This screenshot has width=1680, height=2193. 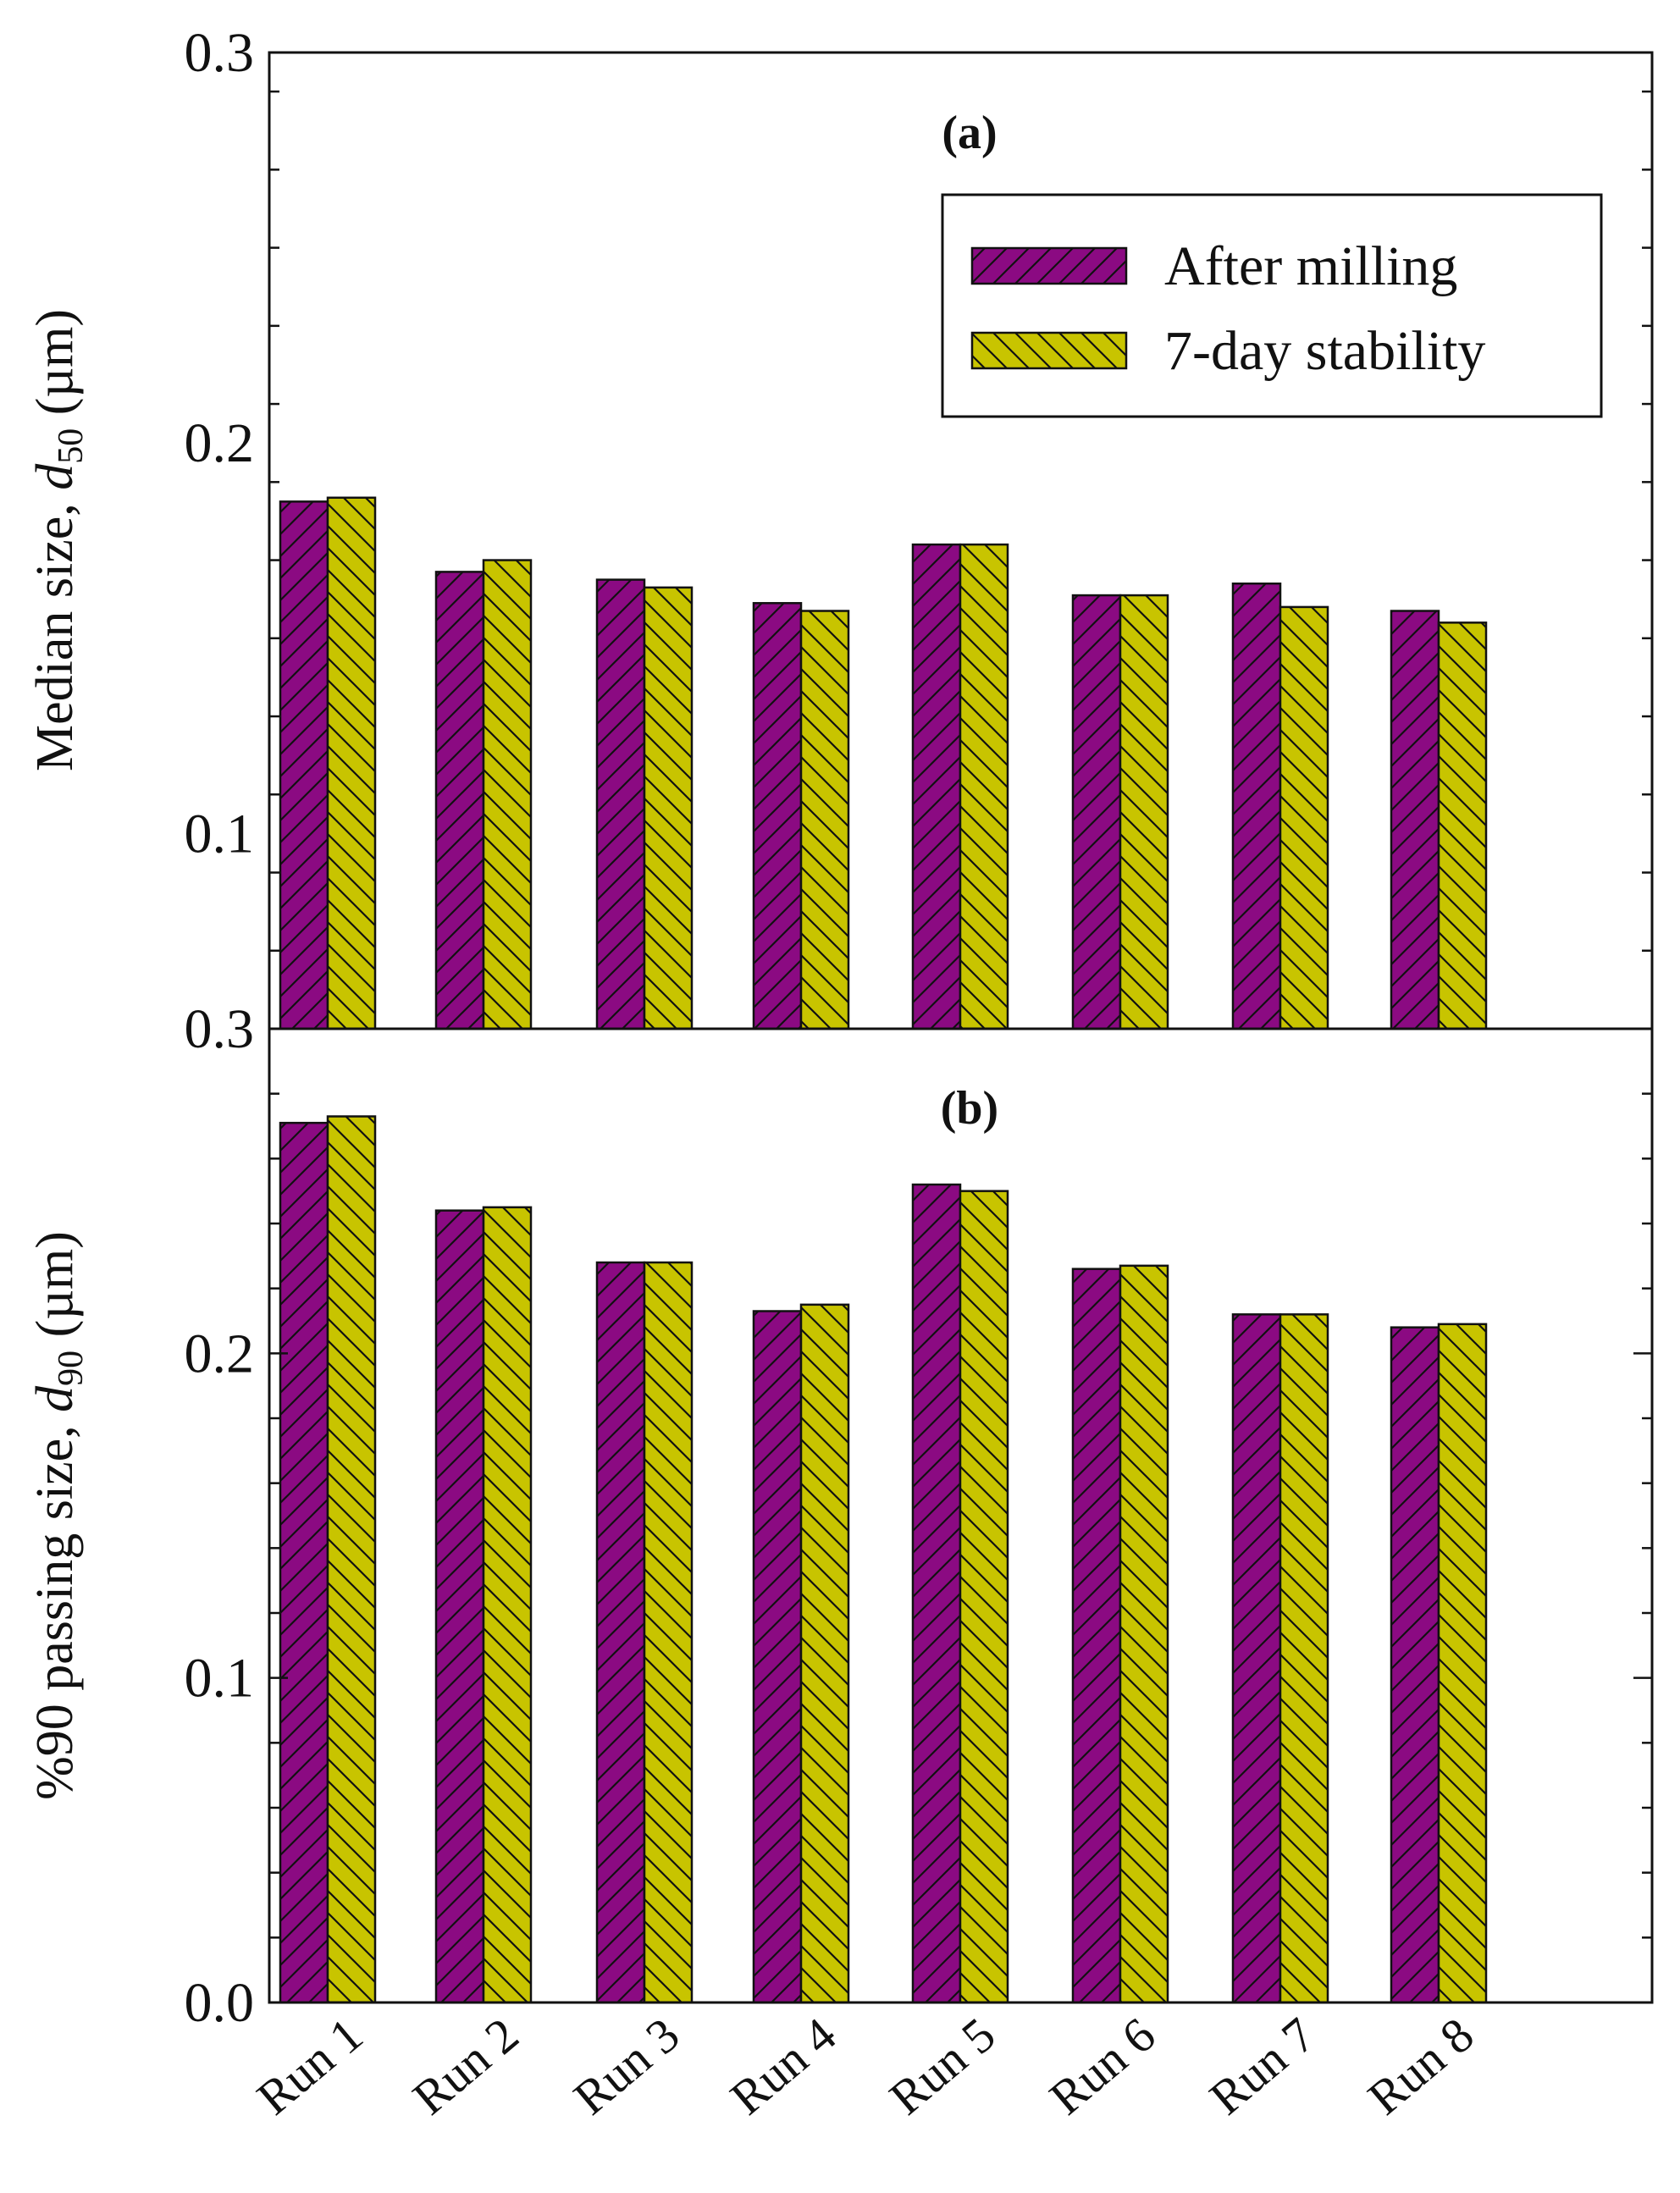 I want to click on y-axis-label-a-main: Median size,, so click(x=55, y=630).